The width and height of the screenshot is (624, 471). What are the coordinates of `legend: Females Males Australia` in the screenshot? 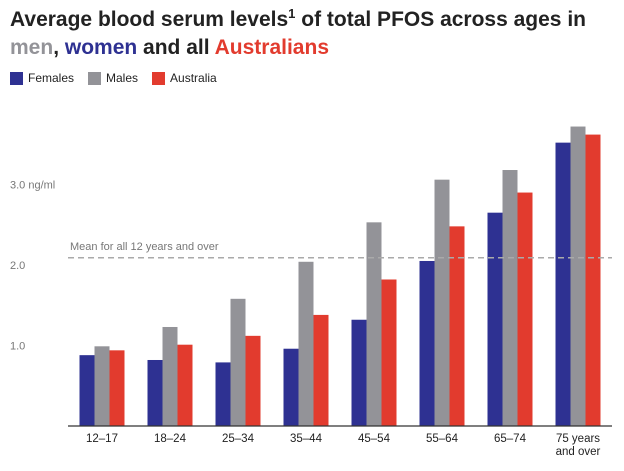 It's located at (113, 78).